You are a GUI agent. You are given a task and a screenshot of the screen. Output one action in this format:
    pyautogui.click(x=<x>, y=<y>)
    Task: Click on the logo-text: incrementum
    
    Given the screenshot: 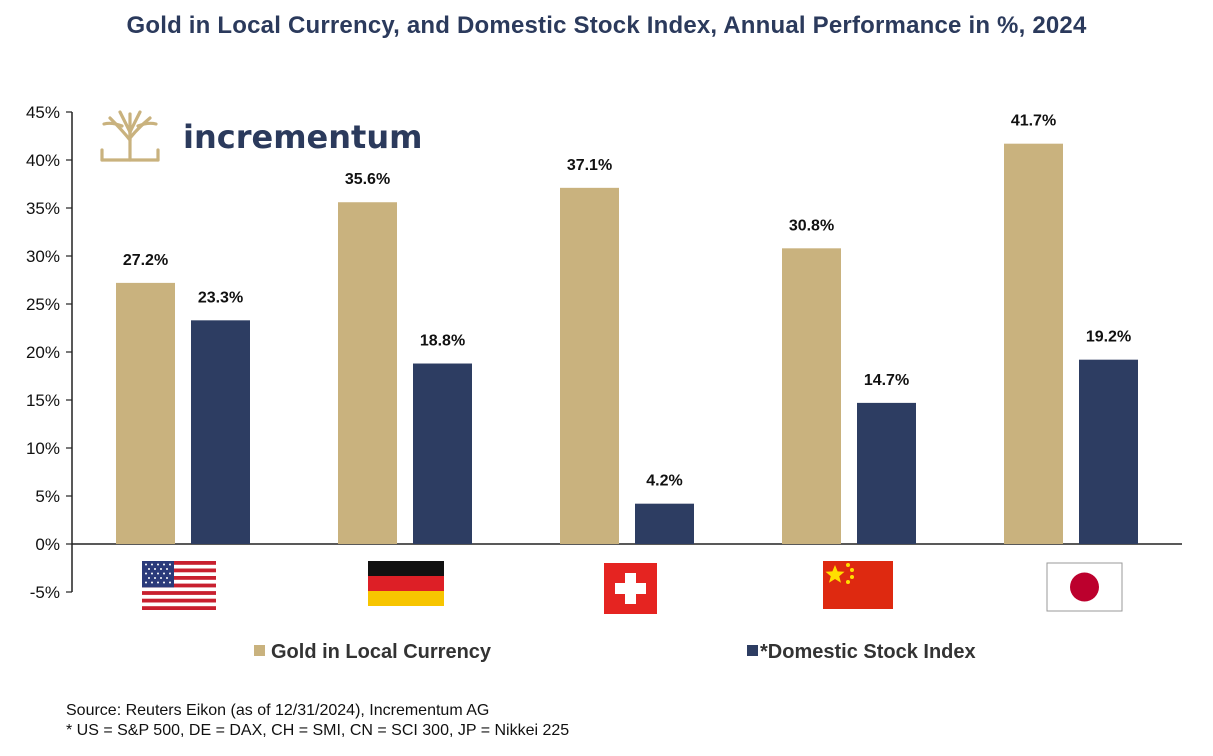 What is the action you would take?
    pyautogui.click(x=302, y=137)
    